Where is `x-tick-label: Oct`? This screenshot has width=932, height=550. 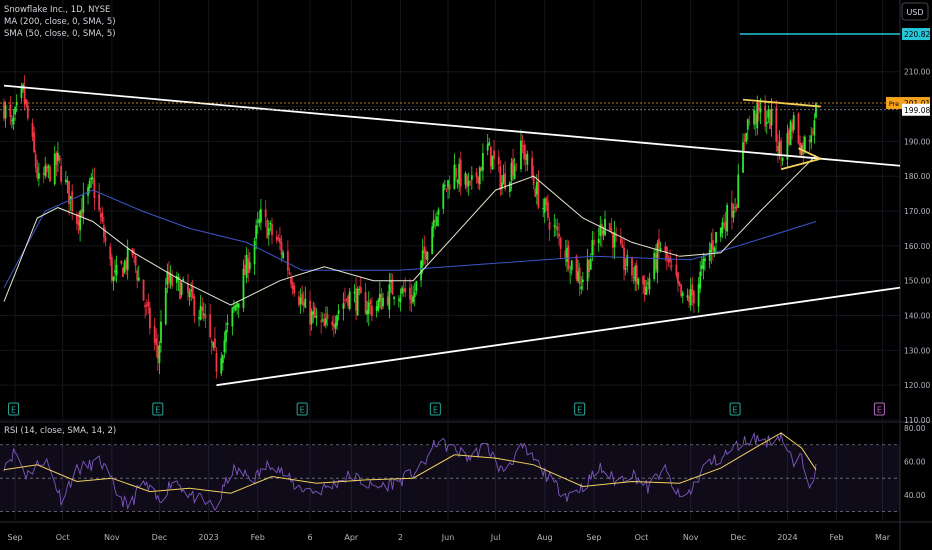 x-tick-label: Oct is located at coordinates (642, 537).